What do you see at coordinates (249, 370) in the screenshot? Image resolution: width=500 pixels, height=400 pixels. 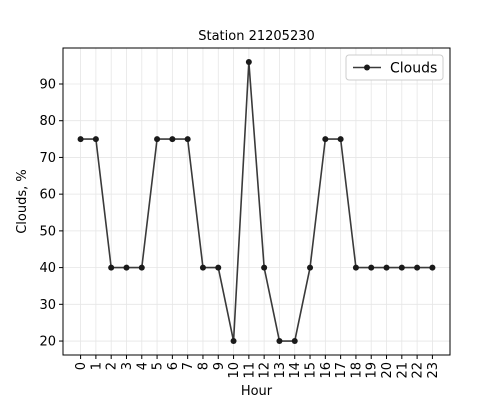 I see `x-tick-label: 11` at bounding box center [249, 370].